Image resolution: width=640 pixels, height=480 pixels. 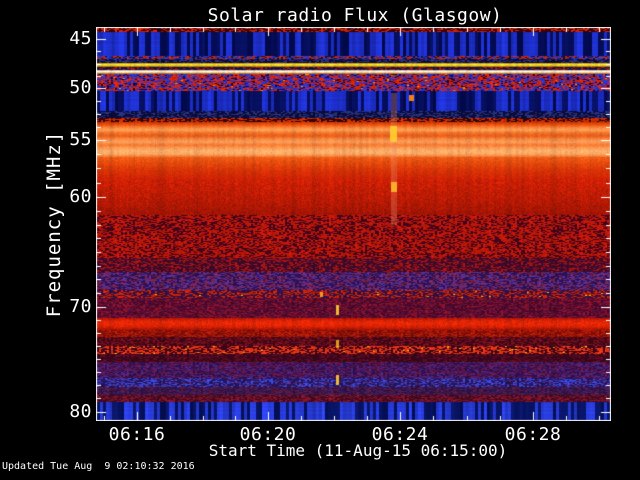 What do you see at coordinates (80, 196) in the screenshot?
I see `y-tick-label: 60` at bounding box center [80, 196].